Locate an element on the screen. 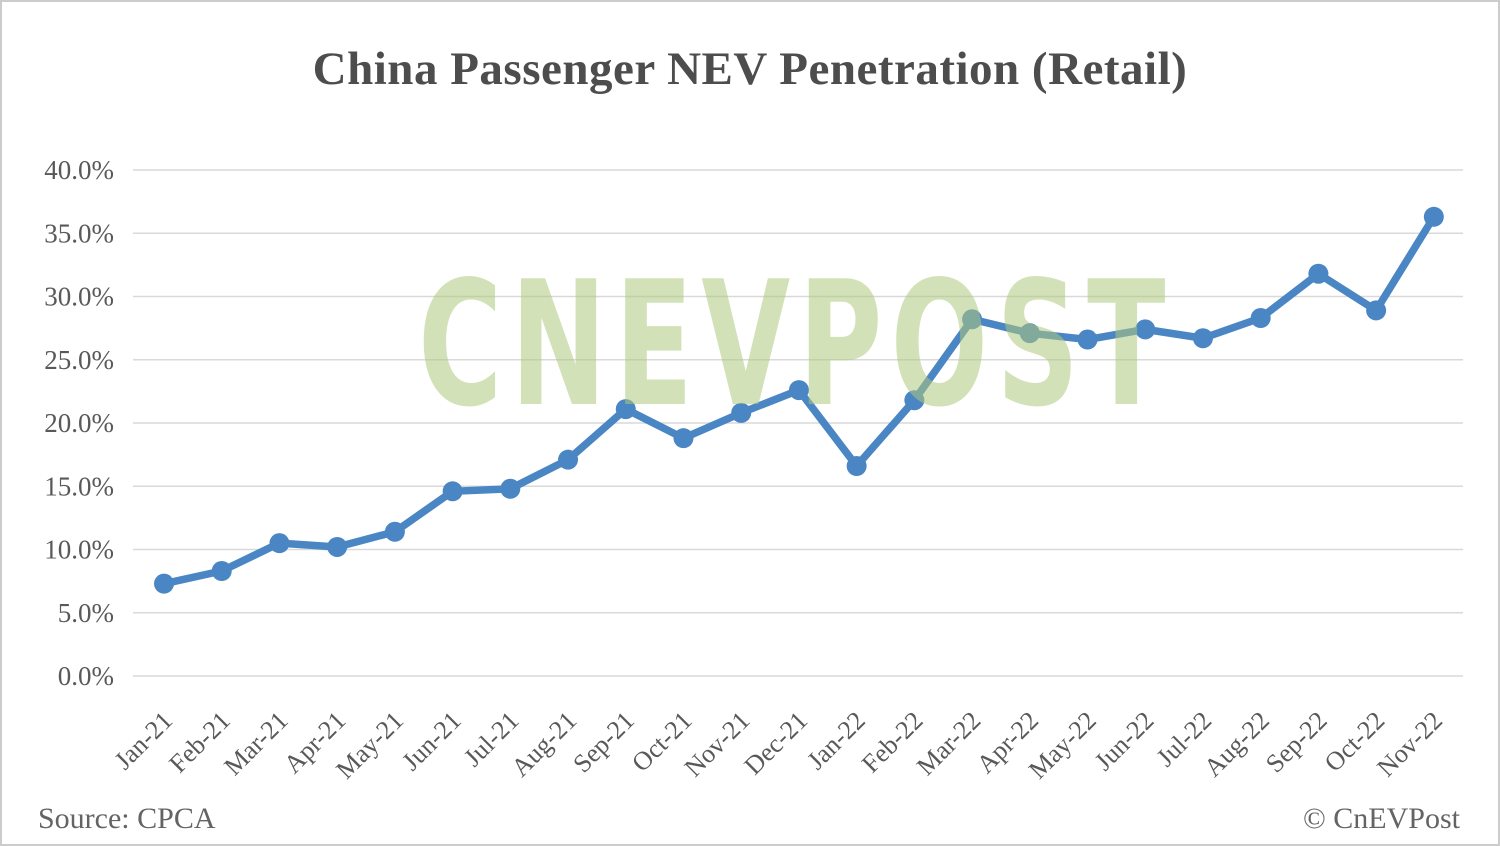  y-tick-label: 10.0% is located at coordinates (79, 550).